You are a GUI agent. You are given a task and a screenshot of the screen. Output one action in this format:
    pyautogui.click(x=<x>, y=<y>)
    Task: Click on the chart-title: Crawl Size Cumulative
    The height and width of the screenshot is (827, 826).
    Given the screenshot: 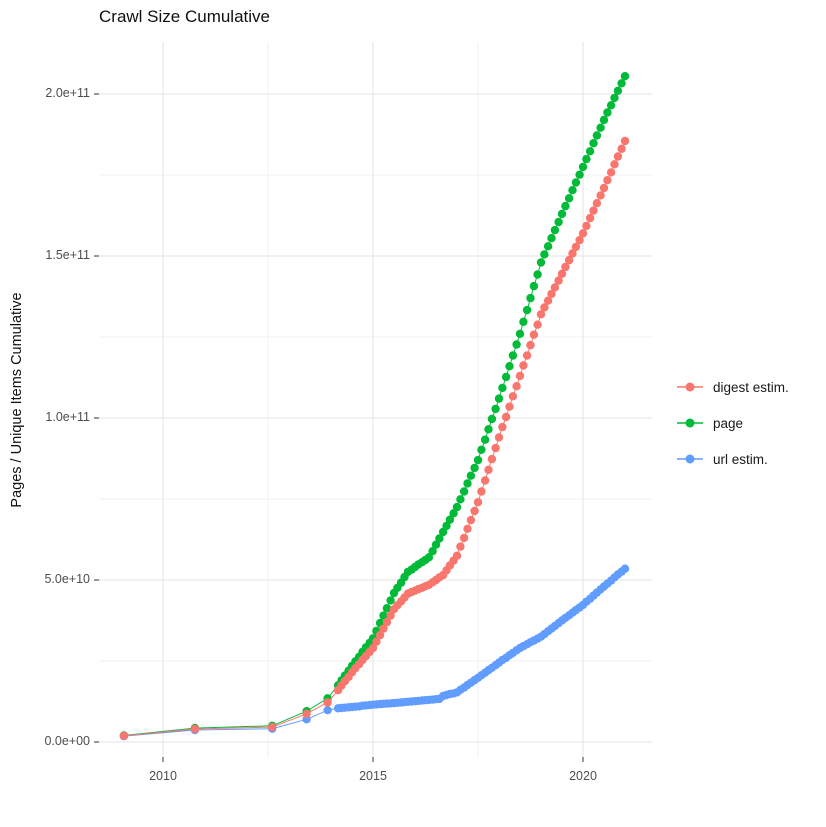 What is the action you would take?
    pyautogui.click(x=184, y=16)
    